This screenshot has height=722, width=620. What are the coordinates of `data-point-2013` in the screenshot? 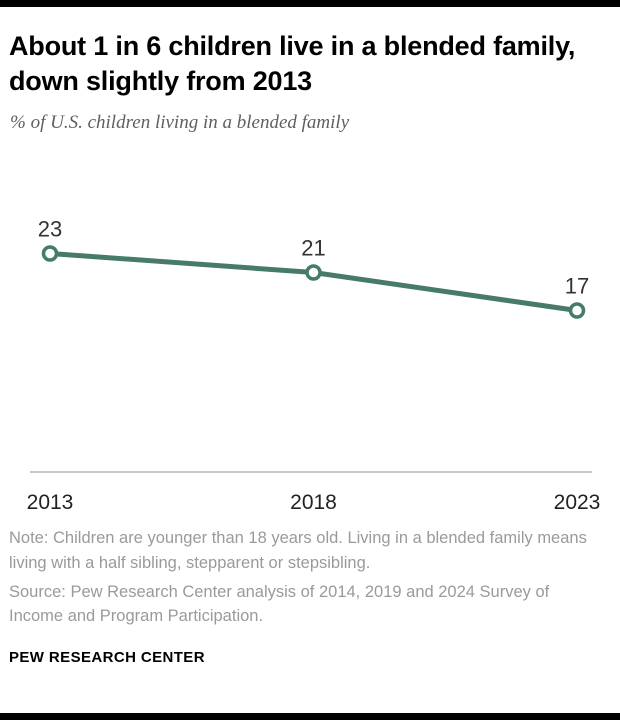 It's located at (50, 253).